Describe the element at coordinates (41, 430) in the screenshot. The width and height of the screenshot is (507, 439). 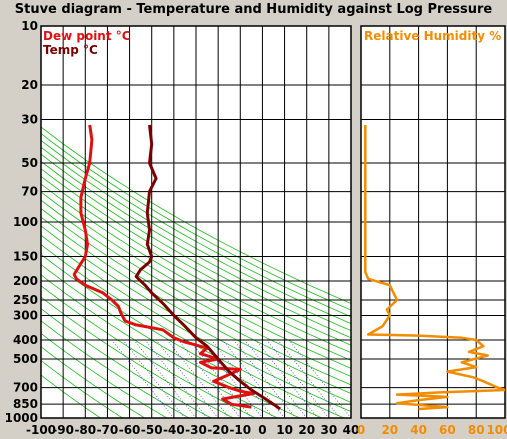
I see `x-tick-label: -100` at that location.